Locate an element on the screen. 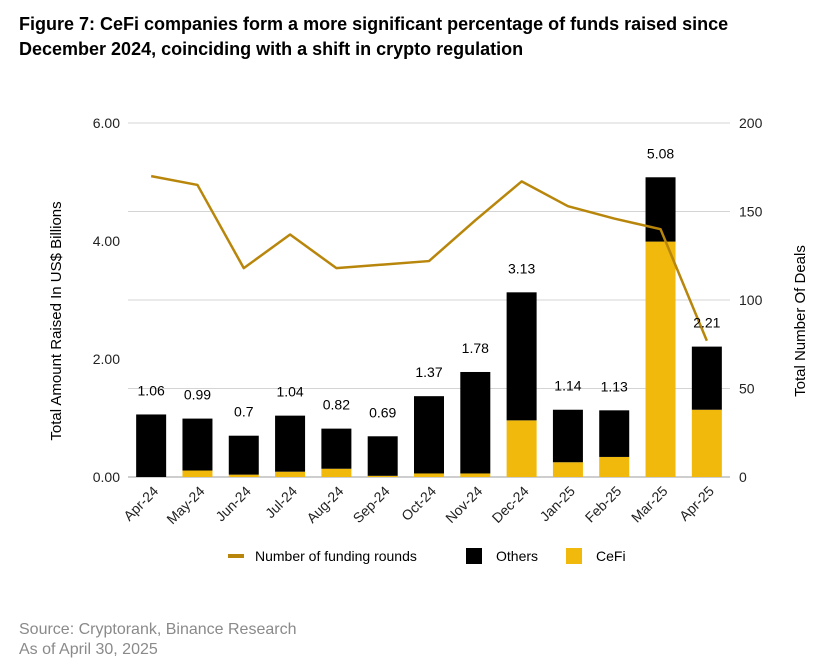 The width and height of the screenshot is (814, 667). x-tick-label: Sep-24 is located at coordinates (371, 504).